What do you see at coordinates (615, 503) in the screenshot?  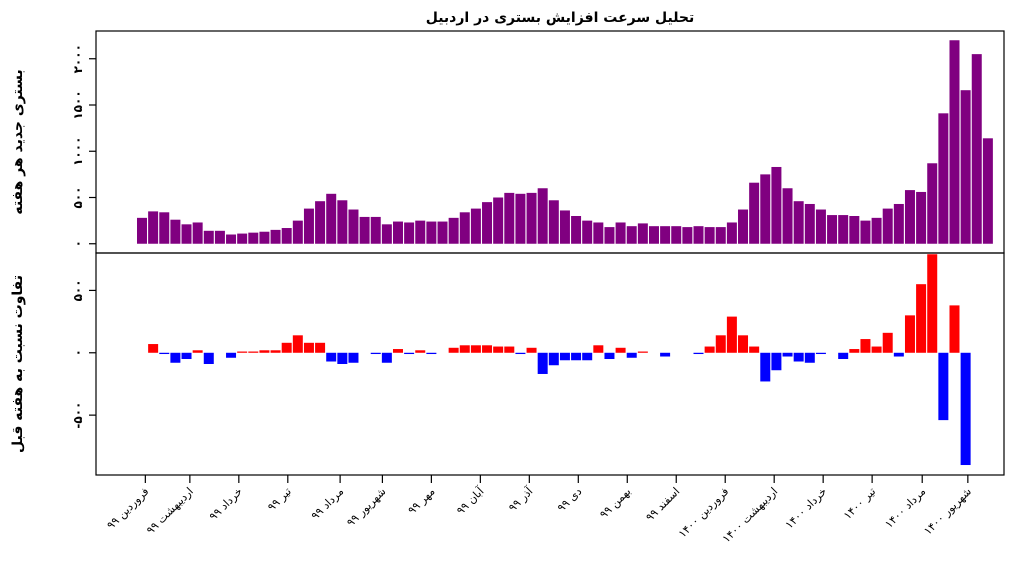 I see `x-tick-label: بهمن ۹۹` at bounding box center [615, 503].